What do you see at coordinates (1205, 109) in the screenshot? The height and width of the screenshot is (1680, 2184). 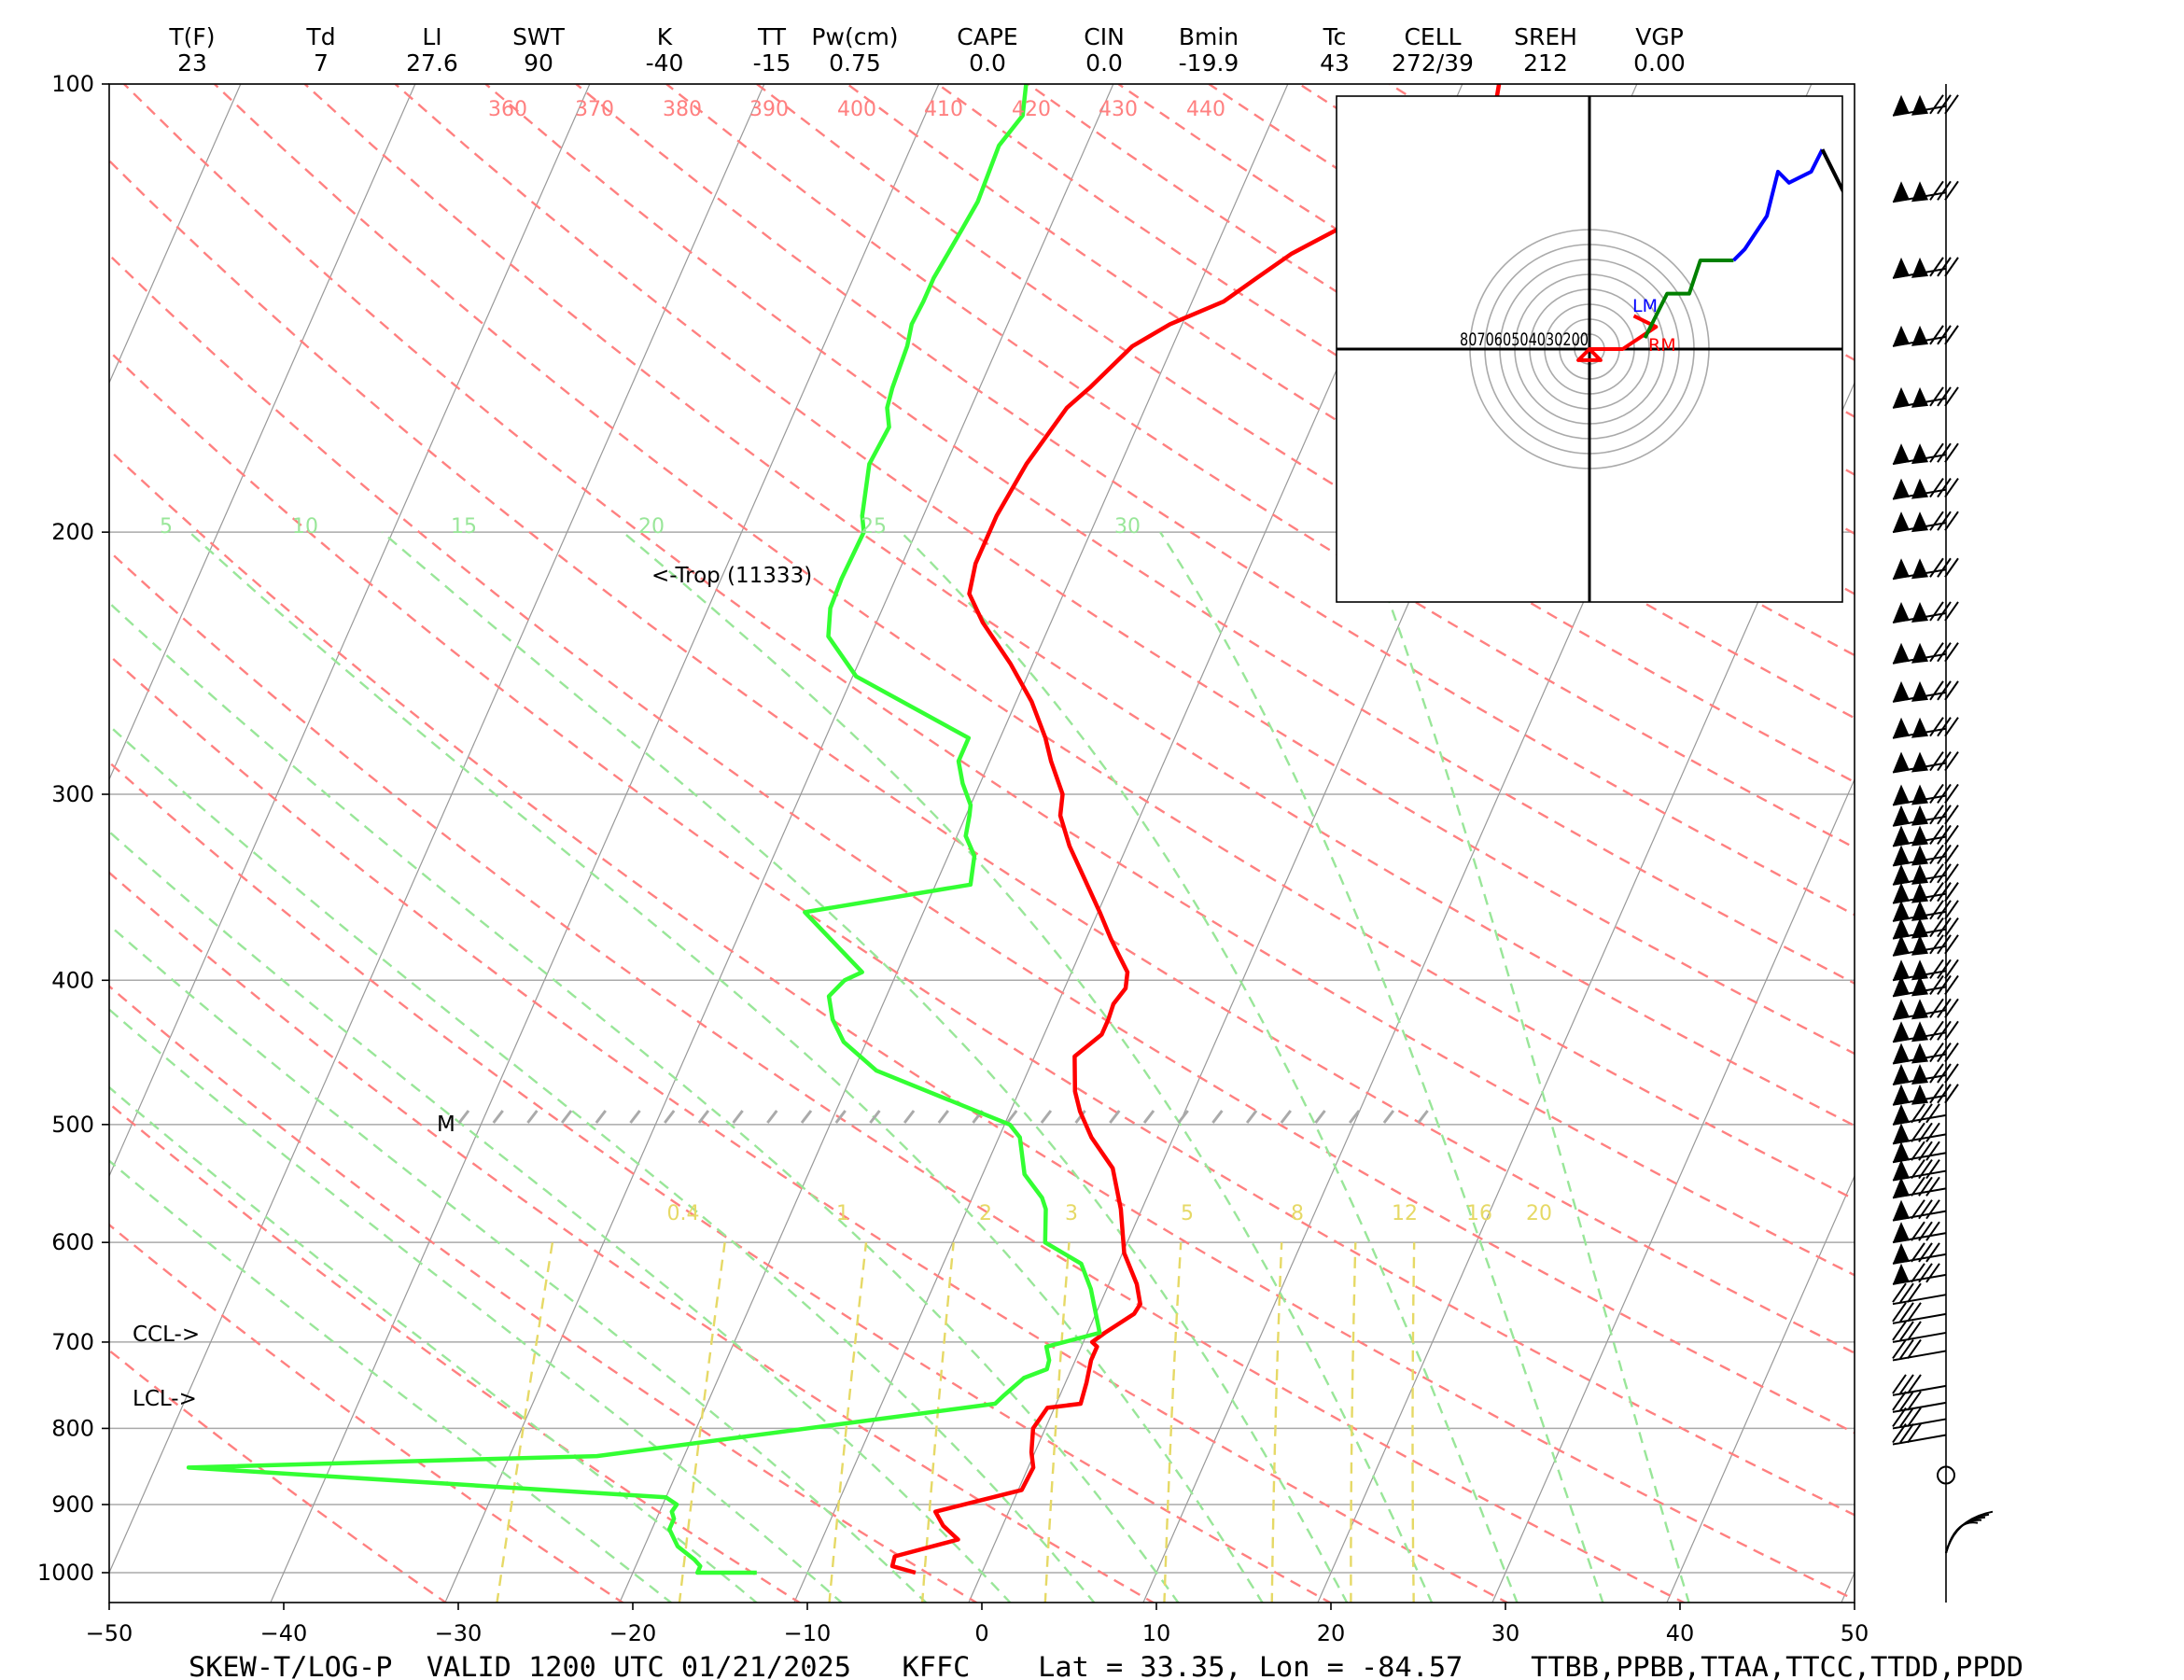 I see `dry-adiabat-label: 440` at bounding box center [1205, 109].